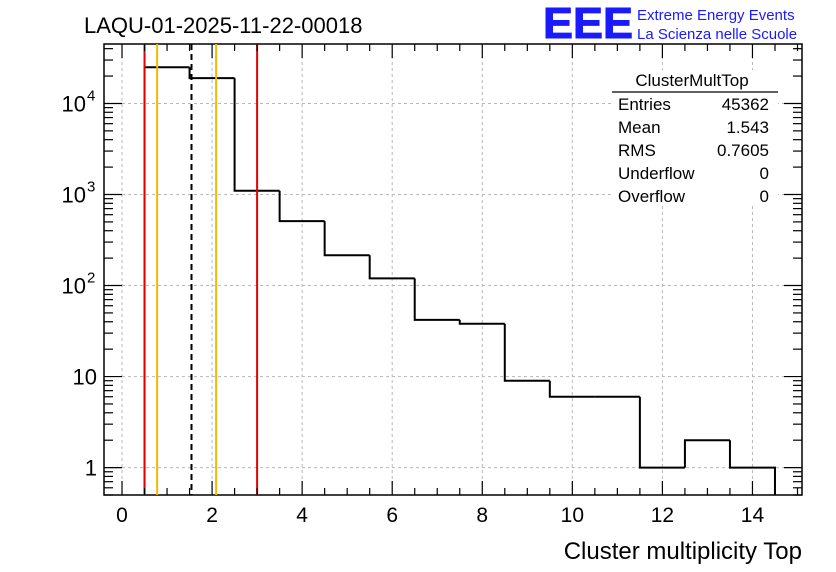 The width and height of the screenshot is (836, 572). I want to click on stats-value: 45362, so click(745, 104).